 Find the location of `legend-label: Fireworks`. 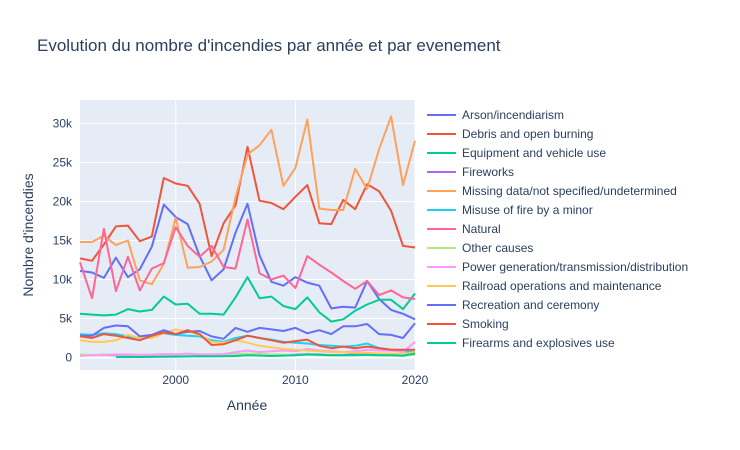

legend-label: Fireworks is located at coordinates (488, 172).